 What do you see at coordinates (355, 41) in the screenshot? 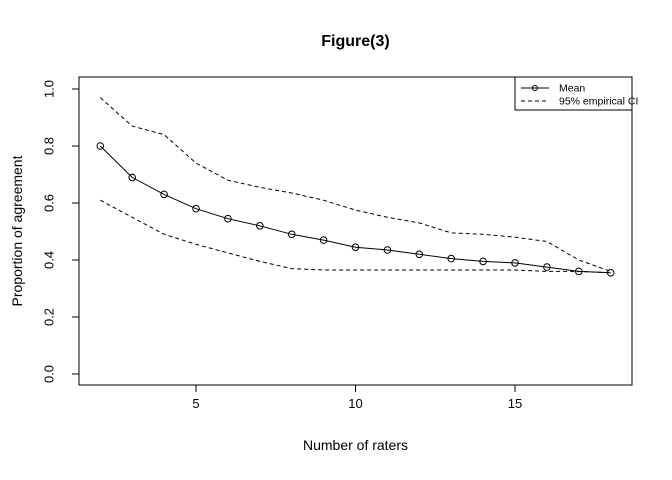
I see `chart-title: Figure(3)` at bounding box center [355, 41].